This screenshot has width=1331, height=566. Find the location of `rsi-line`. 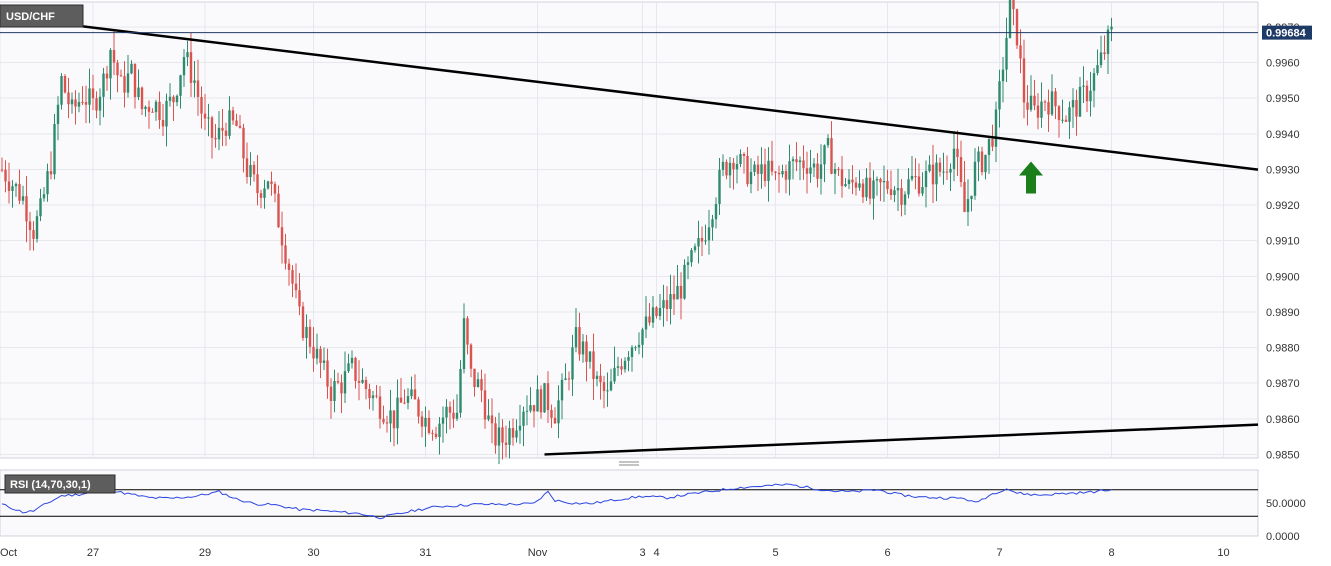

rsi-line is located at coordinates (556, 501).